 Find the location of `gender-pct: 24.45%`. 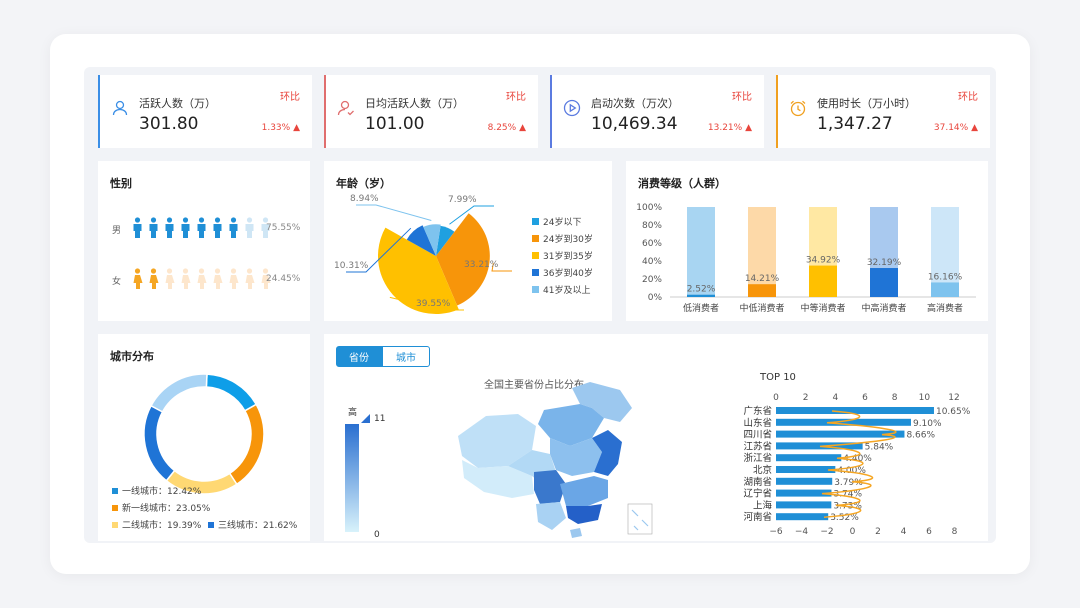

gender-pct: 24.45% is located at coordinates (283, 279).